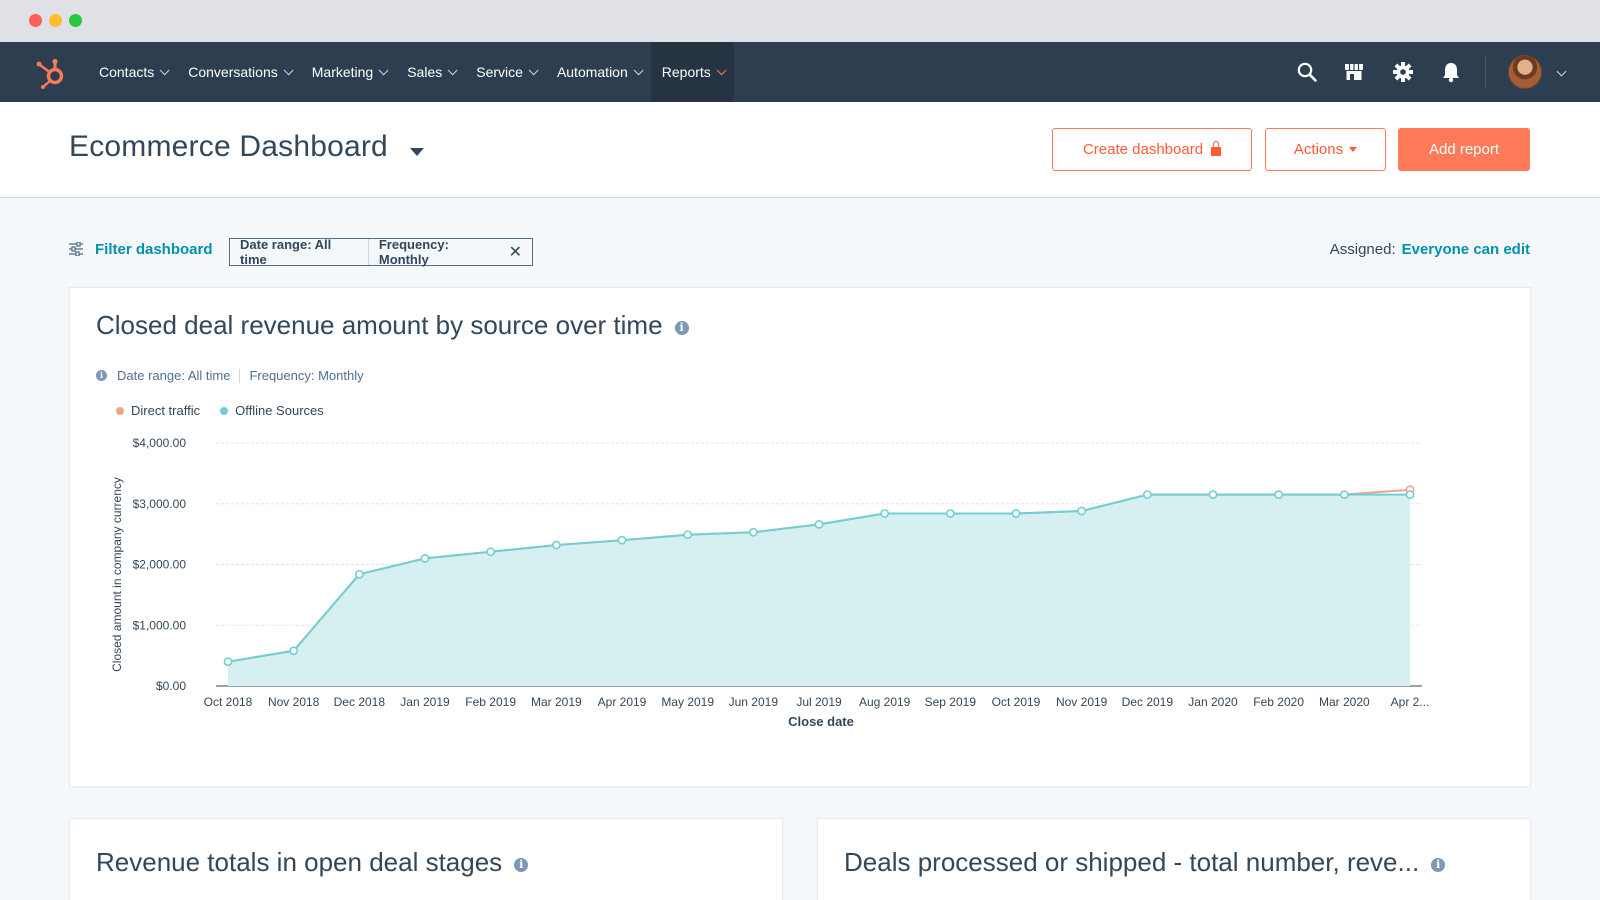 The image size is (1600, 900). Describe the element at coordinates (1485, 72) in the screenshot. I see `nav-divider` at that location.